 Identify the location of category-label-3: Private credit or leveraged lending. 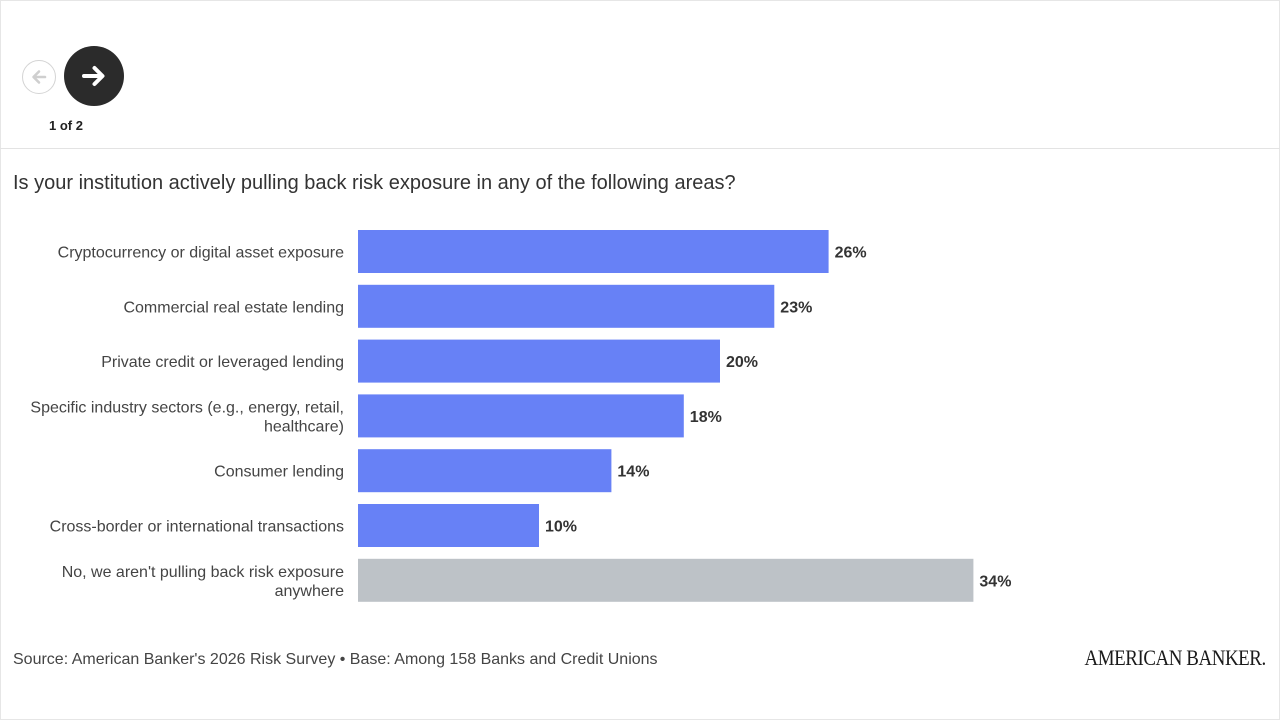
(222, 362).